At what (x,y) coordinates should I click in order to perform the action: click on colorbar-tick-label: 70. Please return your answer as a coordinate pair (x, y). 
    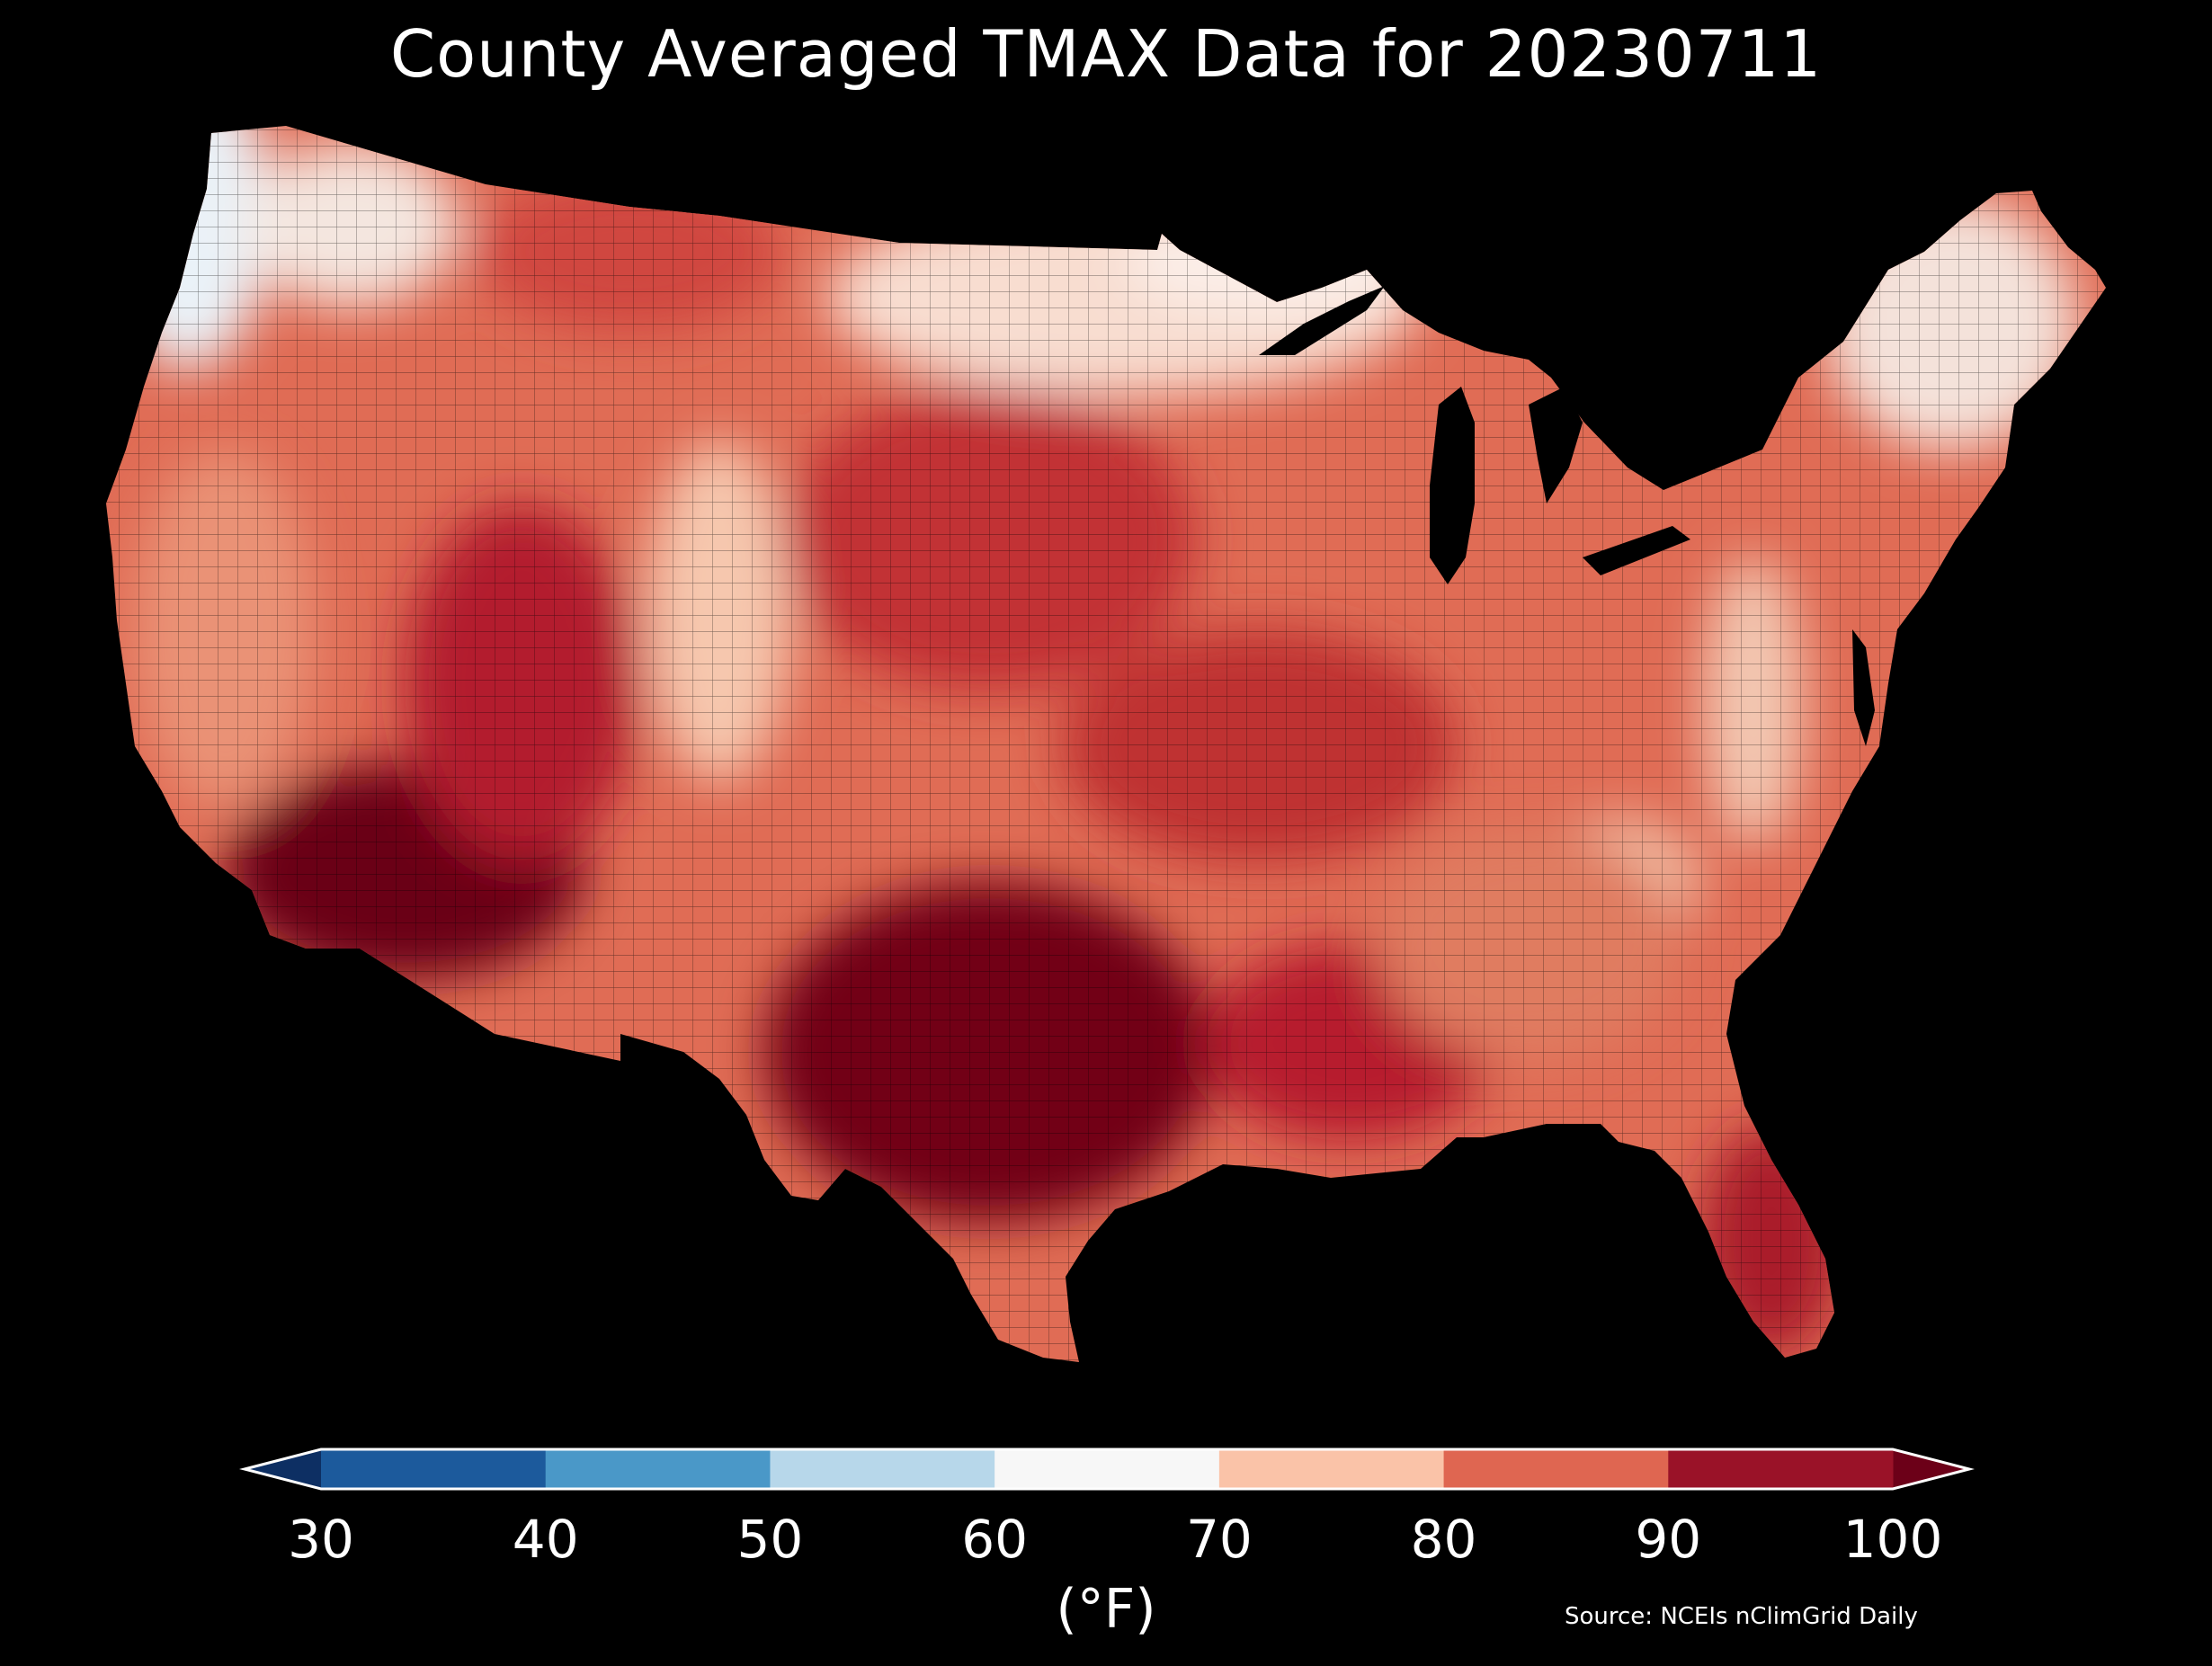
    Looking at the image, I should click on (1219, 1540).